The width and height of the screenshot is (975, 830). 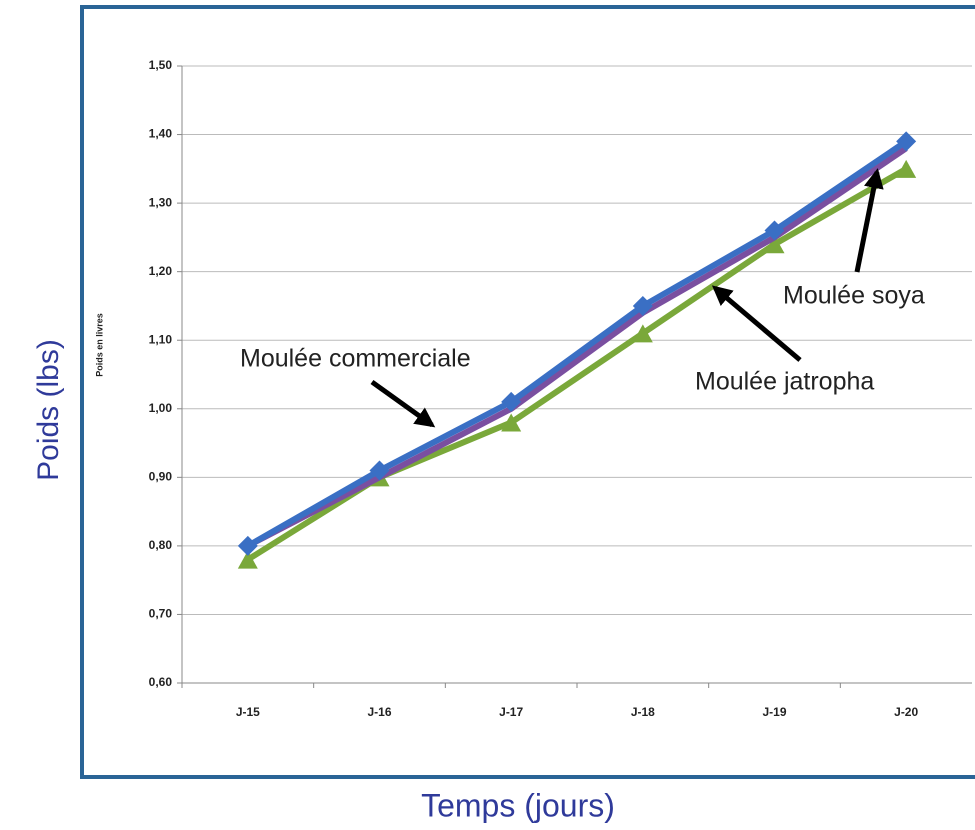 I want to click on x-tick-label: J-19, so click(x=774, y=712).